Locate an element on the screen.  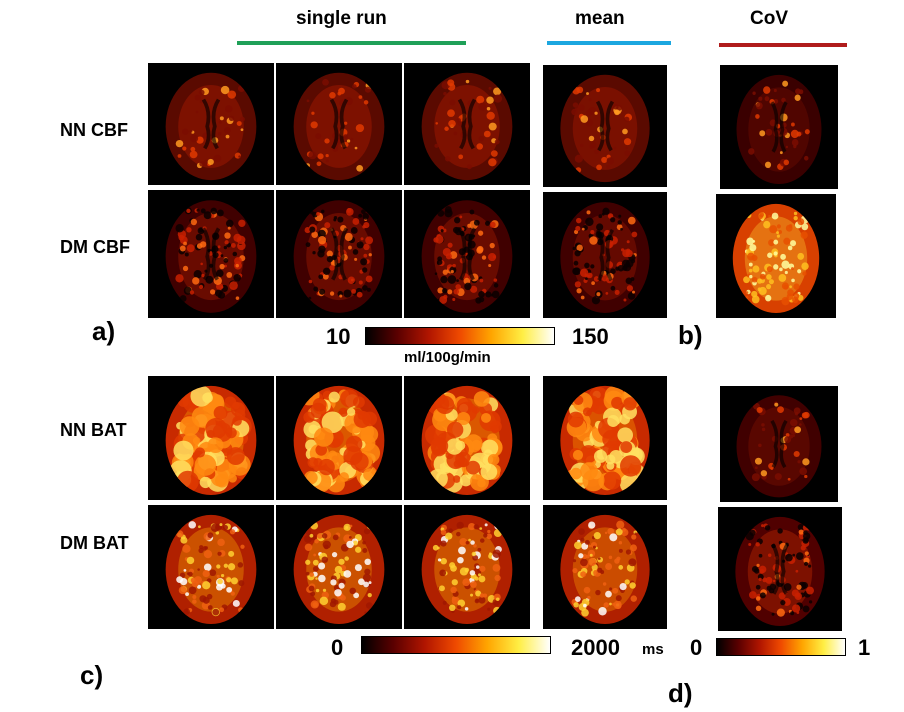
dm-cbf-run2-map is located at coordinates (339, 254).